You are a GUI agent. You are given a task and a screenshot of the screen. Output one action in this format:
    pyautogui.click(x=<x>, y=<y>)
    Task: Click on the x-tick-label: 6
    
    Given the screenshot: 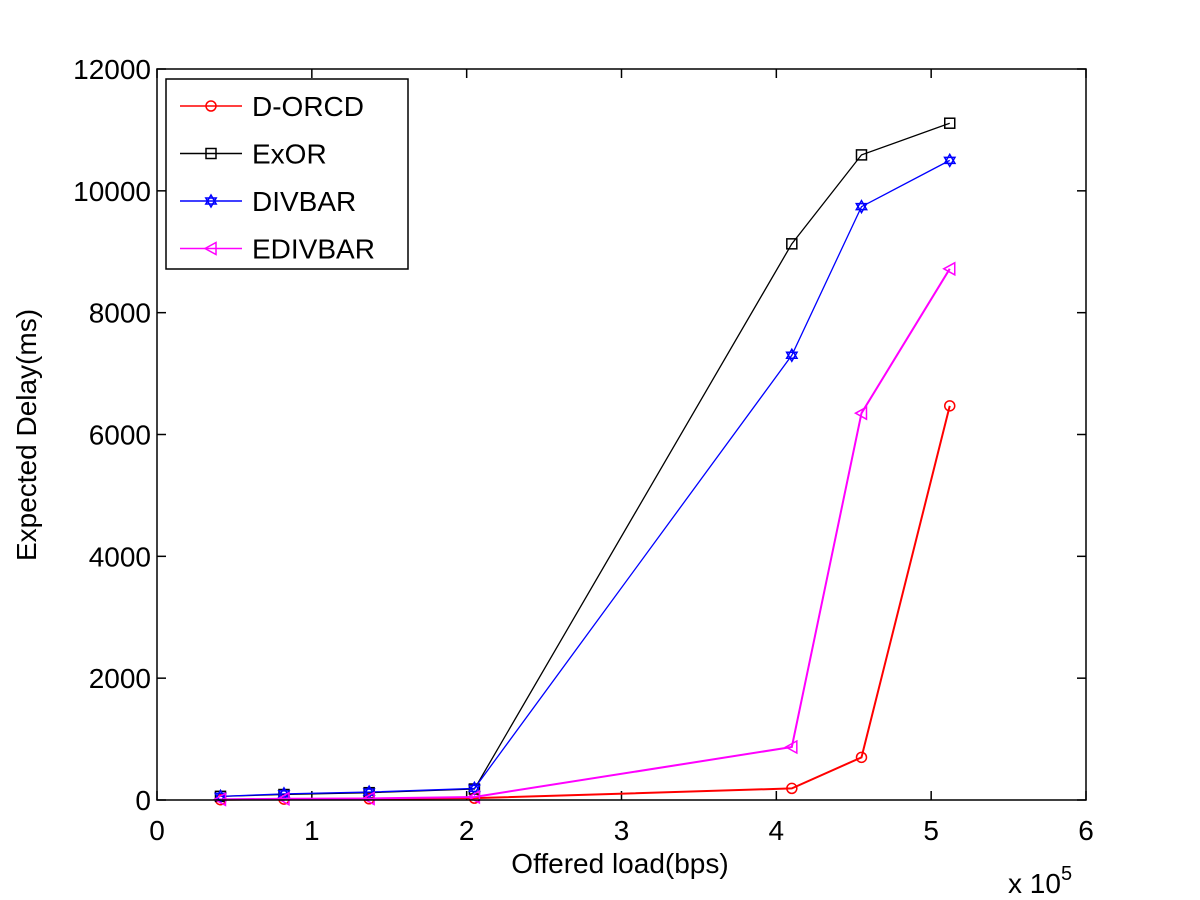 What is the action you would take?
    pyautogui.click(x=1086, y=830)
    